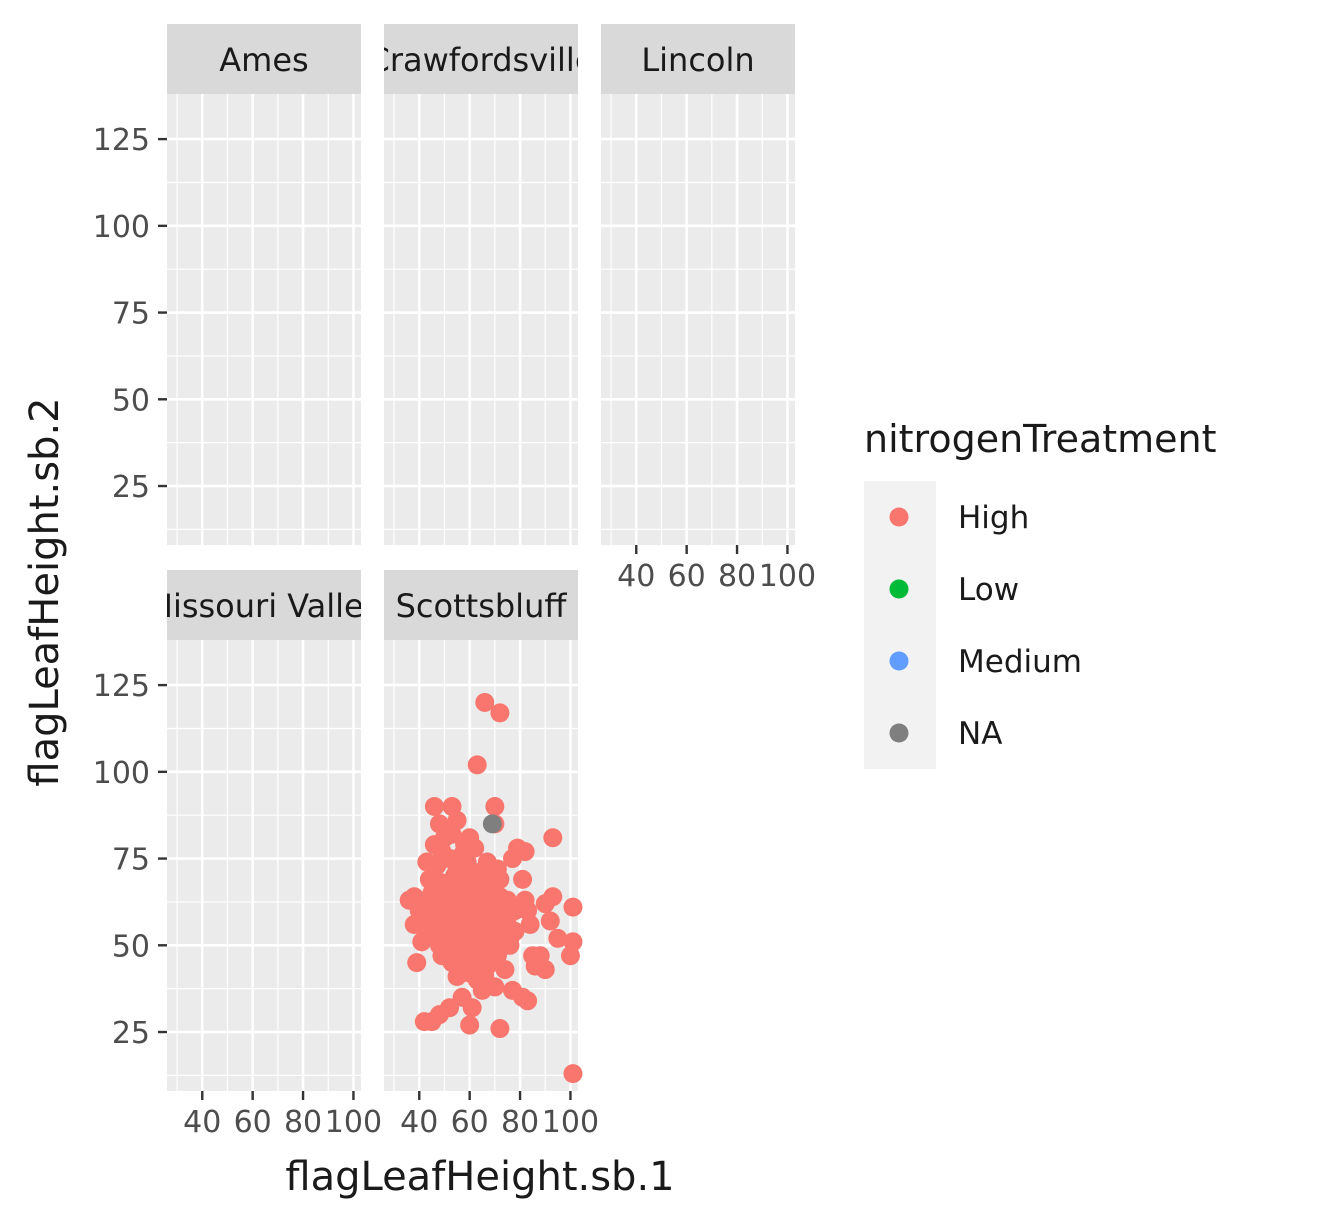  Describe the element at coordinates (988, 590) in the screenshot. I see `legend-label: Low` at that location.